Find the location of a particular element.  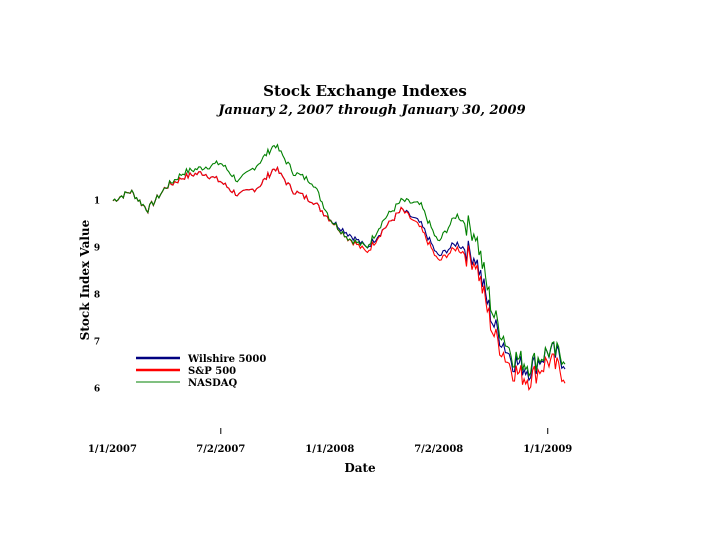

legend-label: S&P 500 is located at coordinates (212, 371).